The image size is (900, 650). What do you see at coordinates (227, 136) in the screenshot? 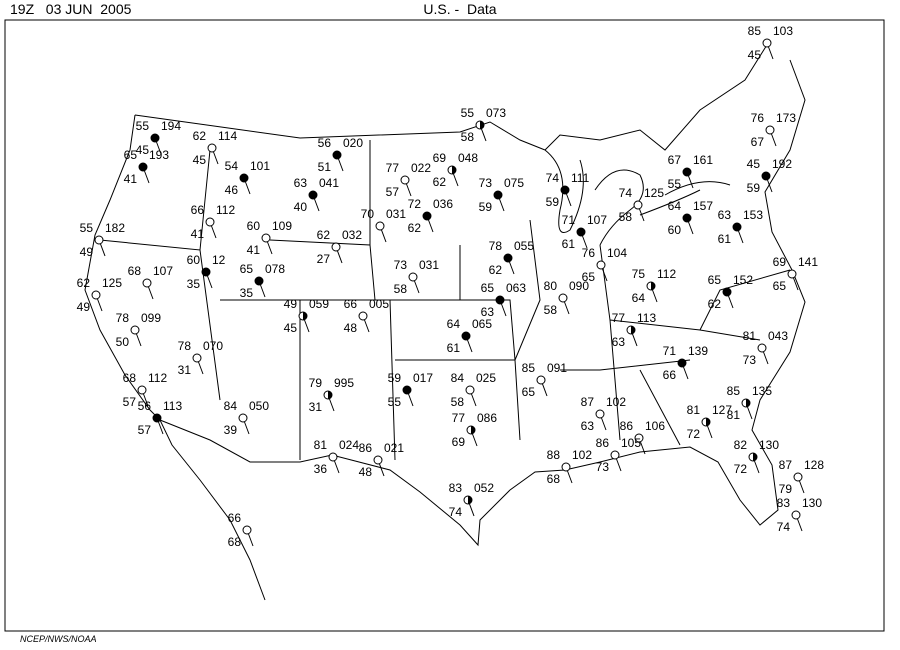
I see `pressure: 114` at bounding box center [227, 136].